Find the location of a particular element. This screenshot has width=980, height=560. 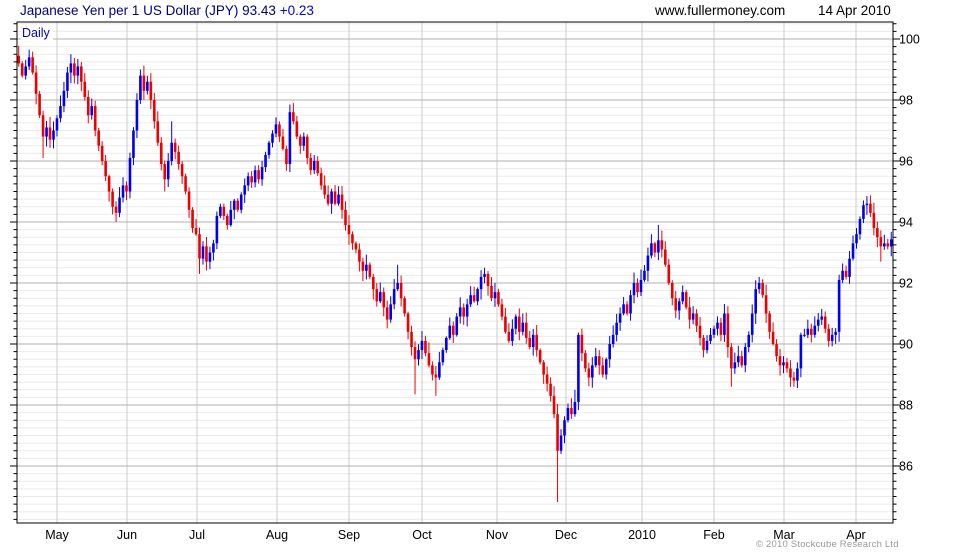

x-axis-label: 2010 is located at coordinates (642, 535).